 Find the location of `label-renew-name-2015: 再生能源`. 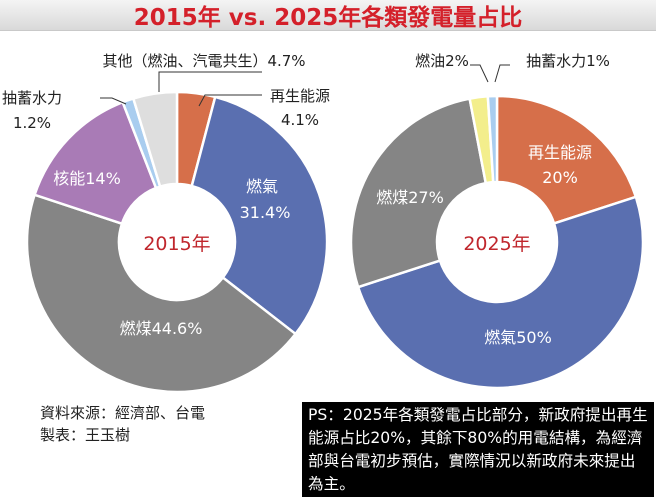

label-renew-name-2015: 再生能源 is located at coordinates (300, 96).